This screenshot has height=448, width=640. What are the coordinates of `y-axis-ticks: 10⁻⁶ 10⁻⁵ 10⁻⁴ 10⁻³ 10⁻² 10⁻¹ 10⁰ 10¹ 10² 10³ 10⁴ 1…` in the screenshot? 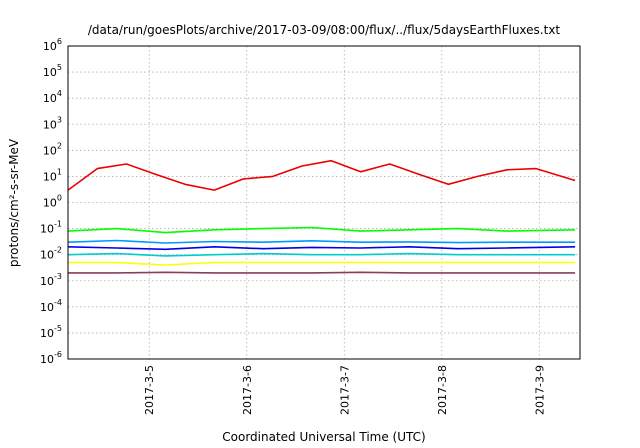 It's located at (51, 201).